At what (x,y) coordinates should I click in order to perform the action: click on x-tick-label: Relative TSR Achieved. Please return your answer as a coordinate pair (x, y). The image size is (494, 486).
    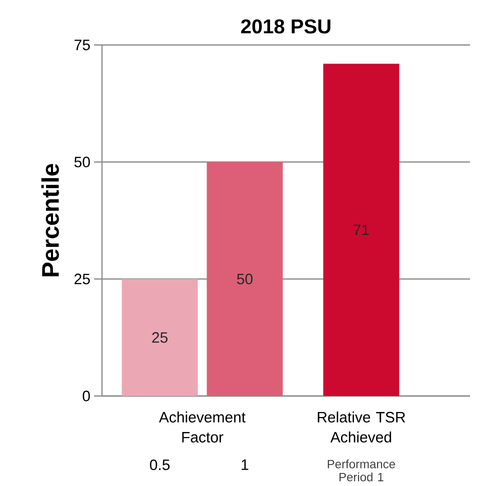
    Looking at the image, I should click on (362, 427).